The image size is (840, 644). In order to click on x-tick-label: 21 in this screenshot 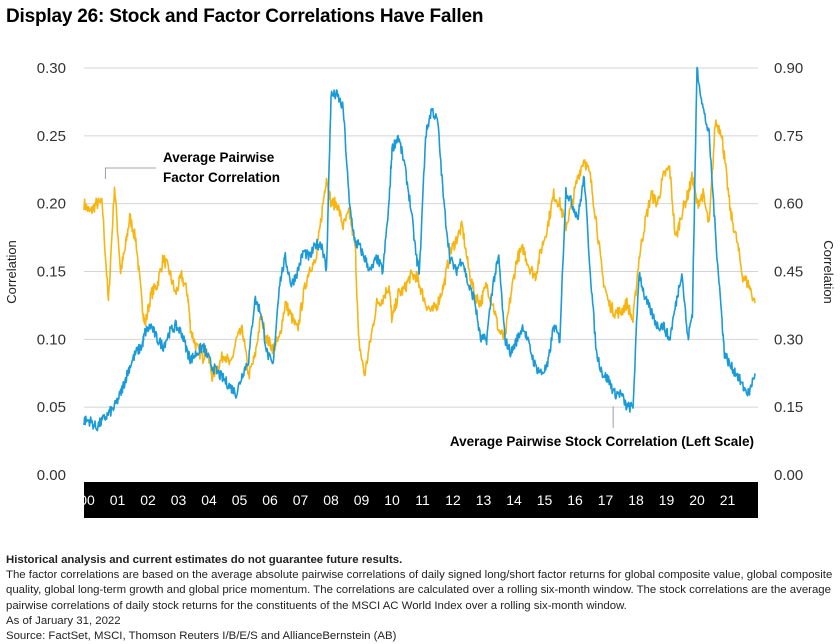, I will do `click(728, 500)`.